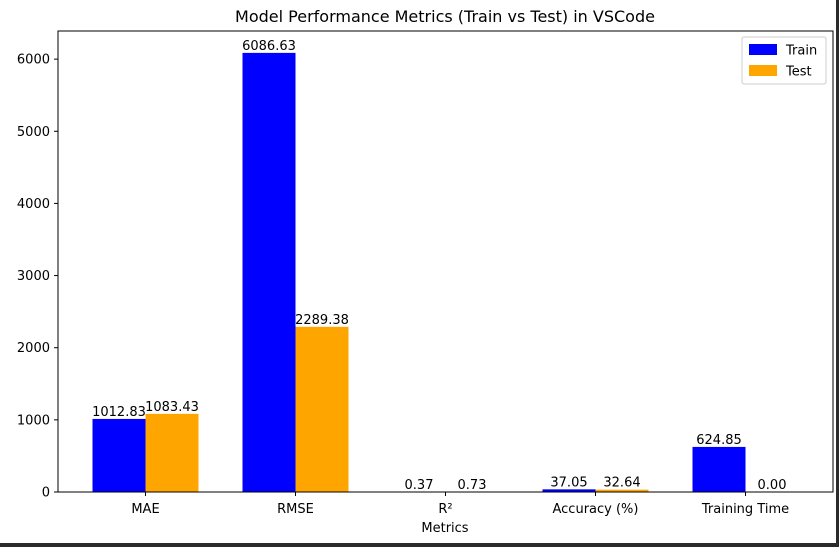  I want to click on data-label-train-4: 624.85, so click(719, 440).